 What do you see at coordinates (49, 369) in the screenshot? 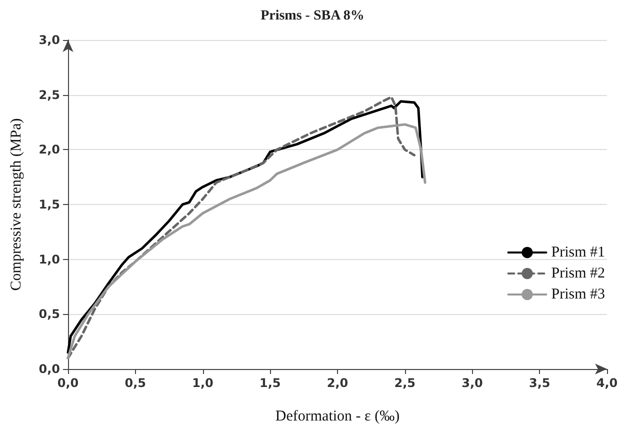
I see `y-tick-label: 0,0` at bounding box center [49, 369].